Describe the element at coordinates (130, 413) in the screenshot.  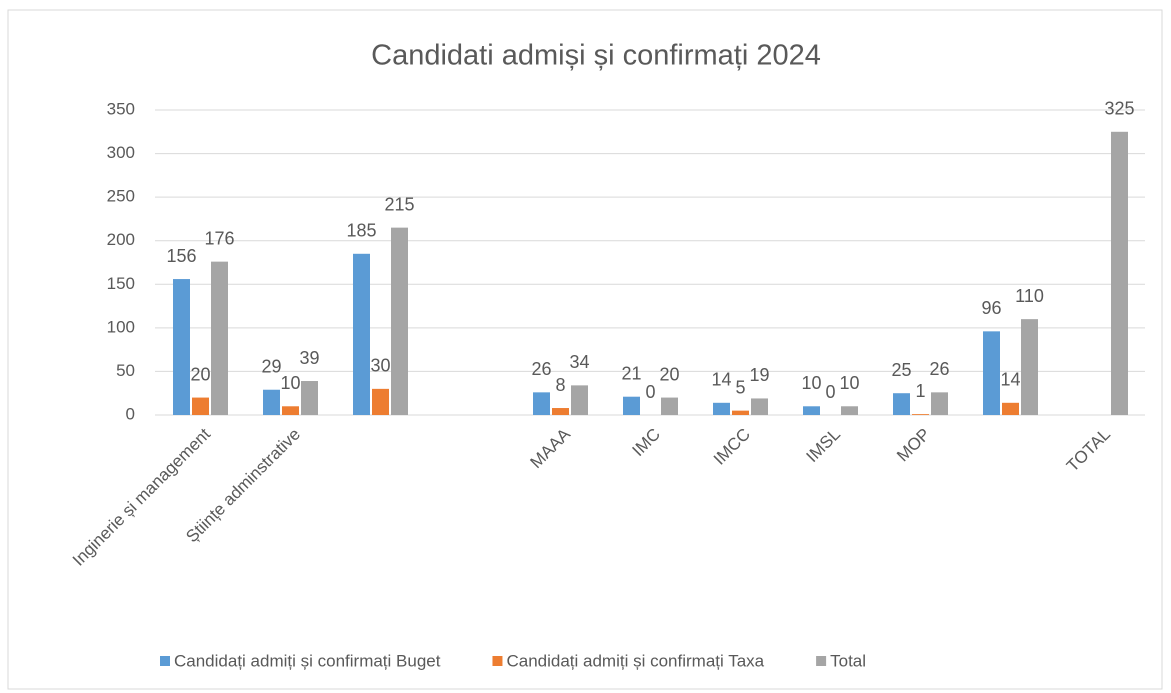
I see `y-tick-label: 0` at that location.